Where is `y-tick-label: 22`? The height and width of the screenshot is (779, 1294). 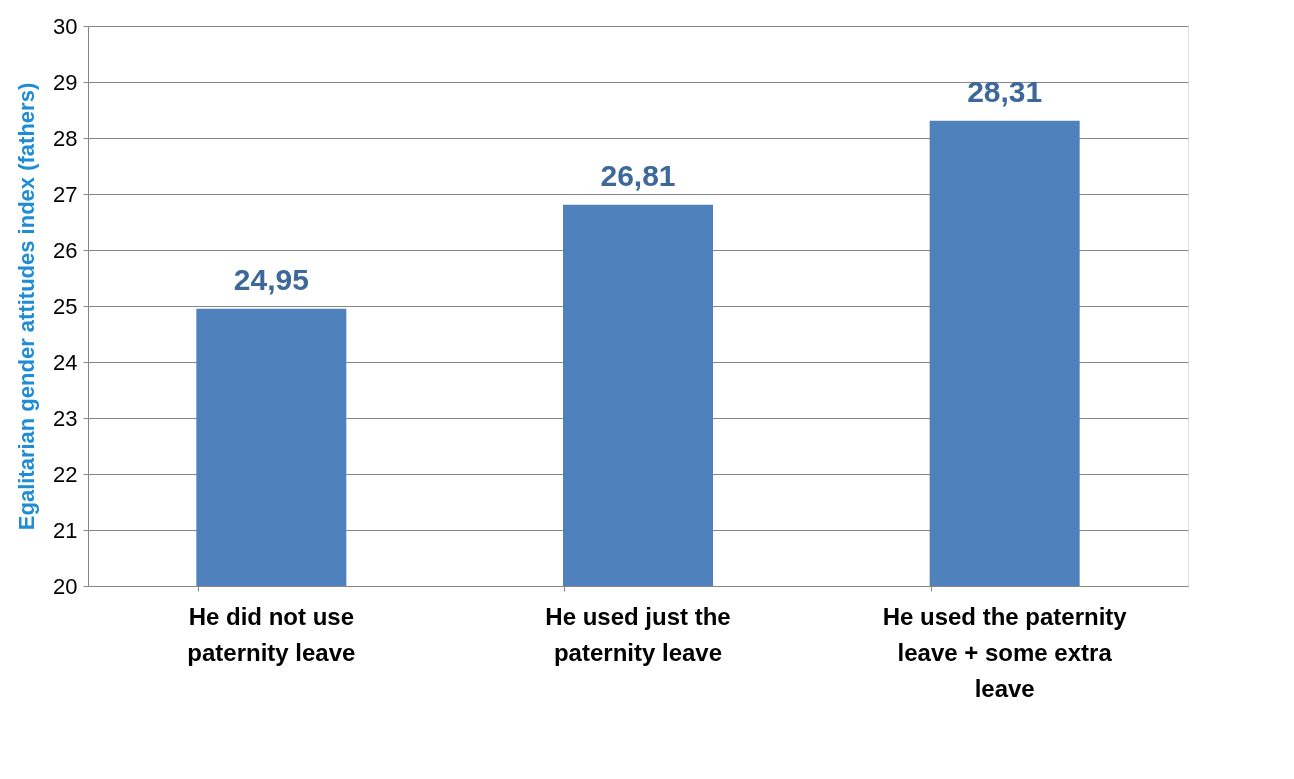 y-tick-label: 22 is located at coordinates (65, 474).